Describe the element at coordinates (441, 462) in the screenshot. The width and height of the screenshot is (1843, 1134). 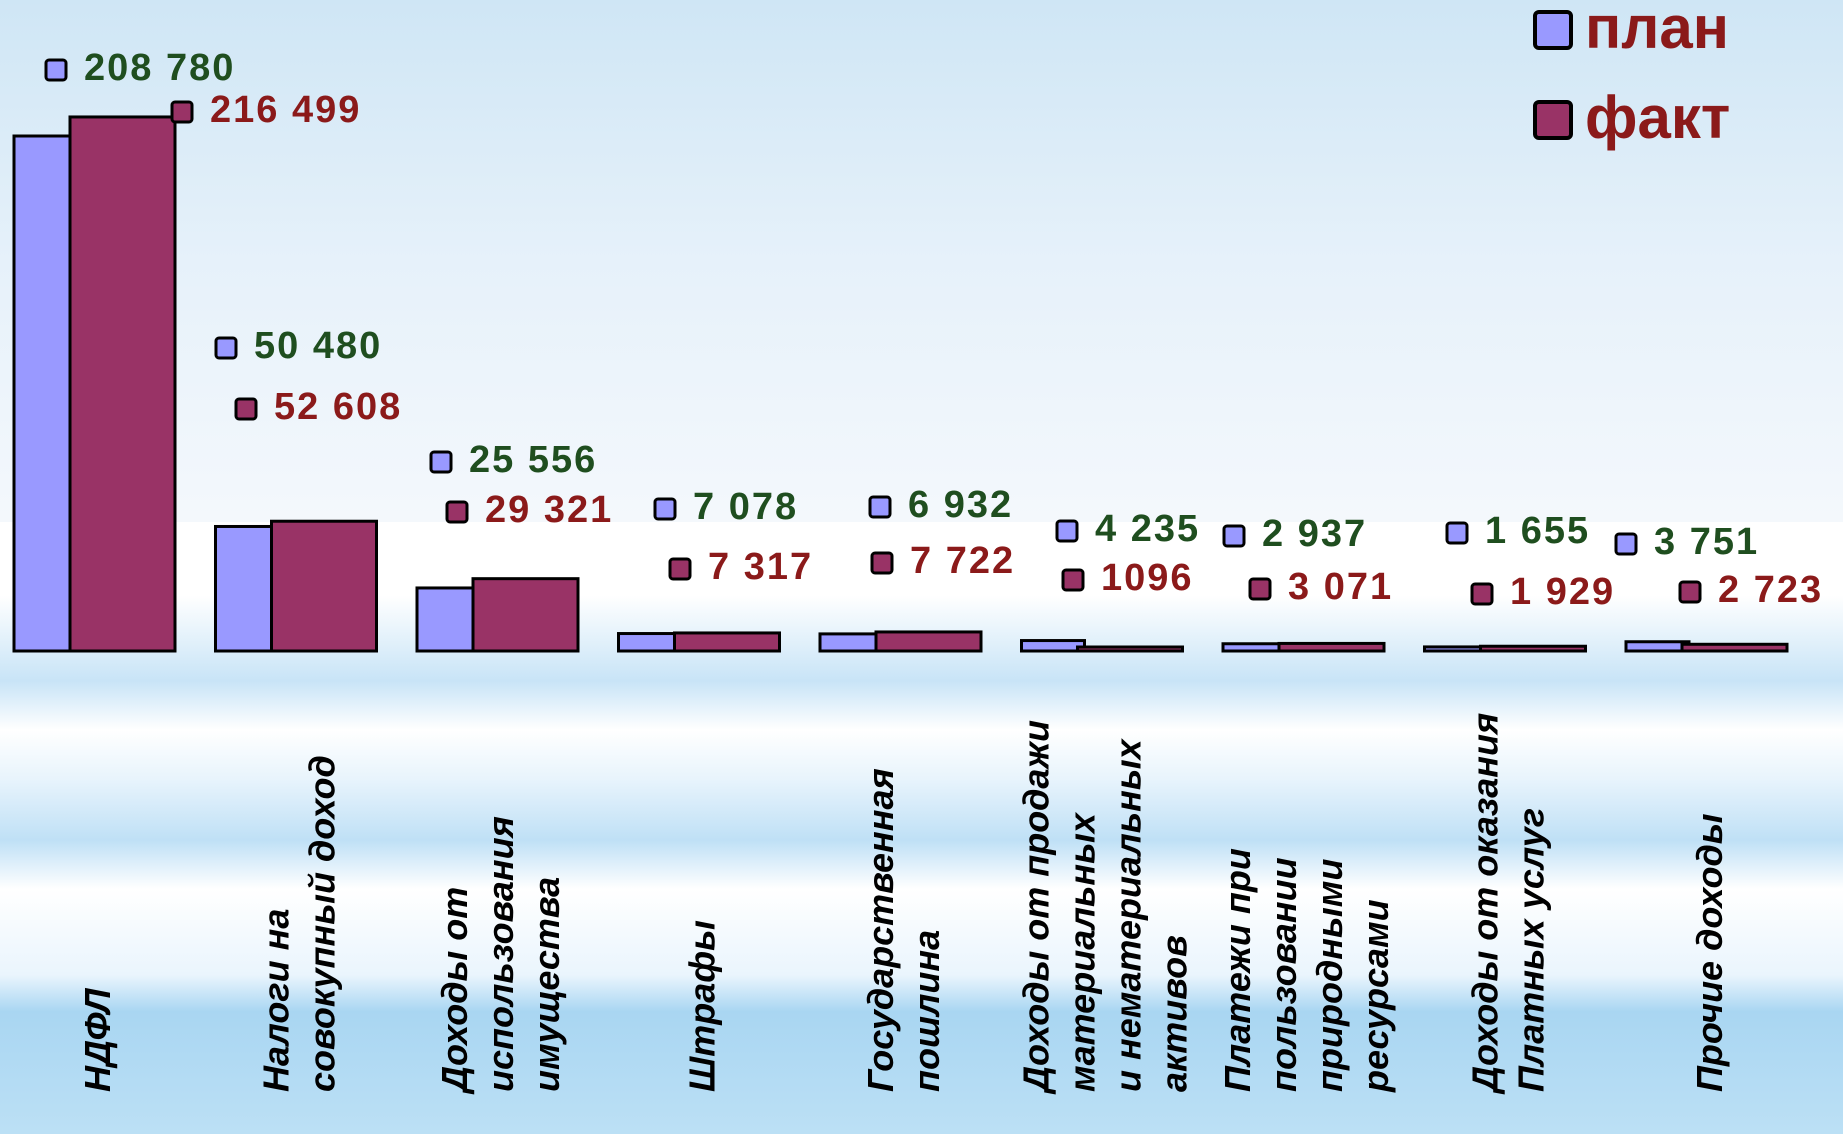
I see `data-label-plan-3-key` at that location.